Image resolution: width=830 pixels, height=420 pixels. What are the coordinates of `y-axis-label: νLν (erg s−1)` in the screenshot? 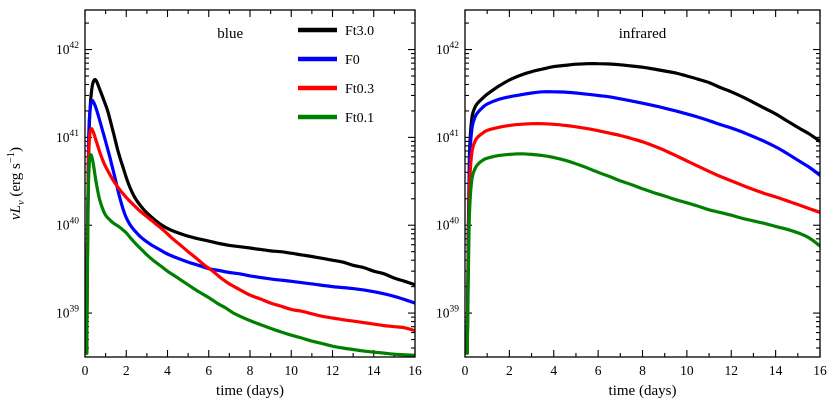 It's located at (16, 183).